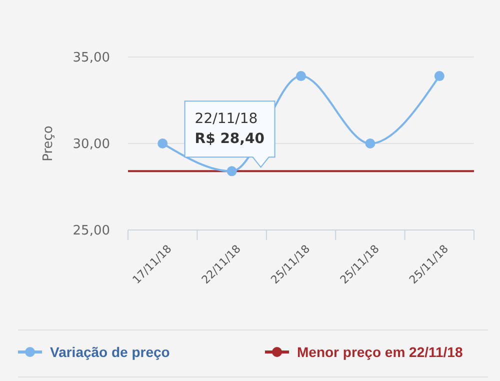  Describe the element at coordinates (48, 144) in the screenshot. I see `y-axis-title: Preço` at that location.